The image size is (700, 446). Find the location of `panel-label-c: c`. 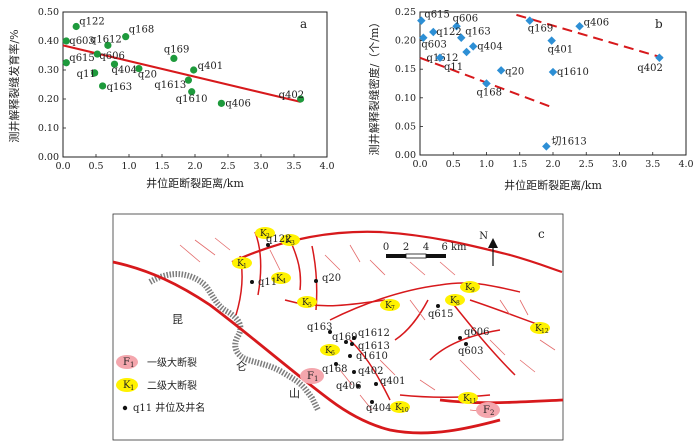

panel-label-c: c is located at coordinates (541, 234).